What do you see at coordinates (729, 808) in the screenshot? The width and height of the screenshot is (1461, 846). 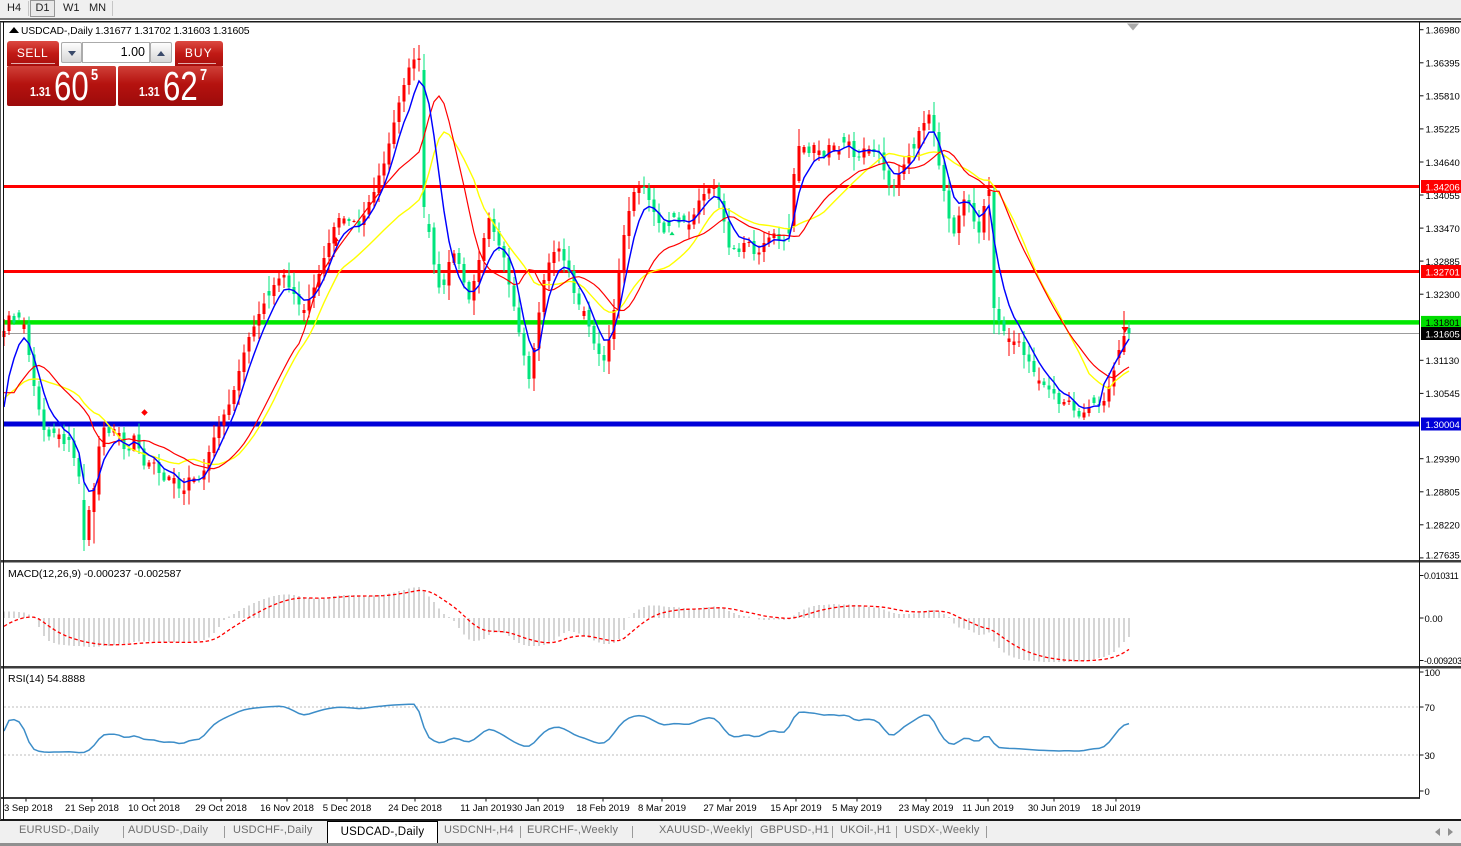 I see `svg-text: 27 Mar 2019` at bounding box center [729, 808].